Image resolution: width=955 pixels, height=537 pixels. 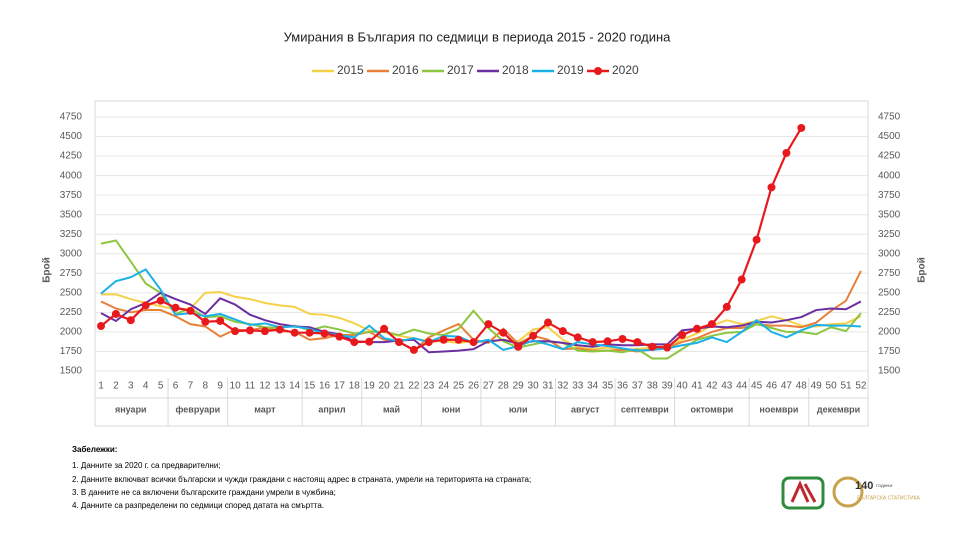 I want to click on x-tick-label: 3, so click(x=131, y=386).